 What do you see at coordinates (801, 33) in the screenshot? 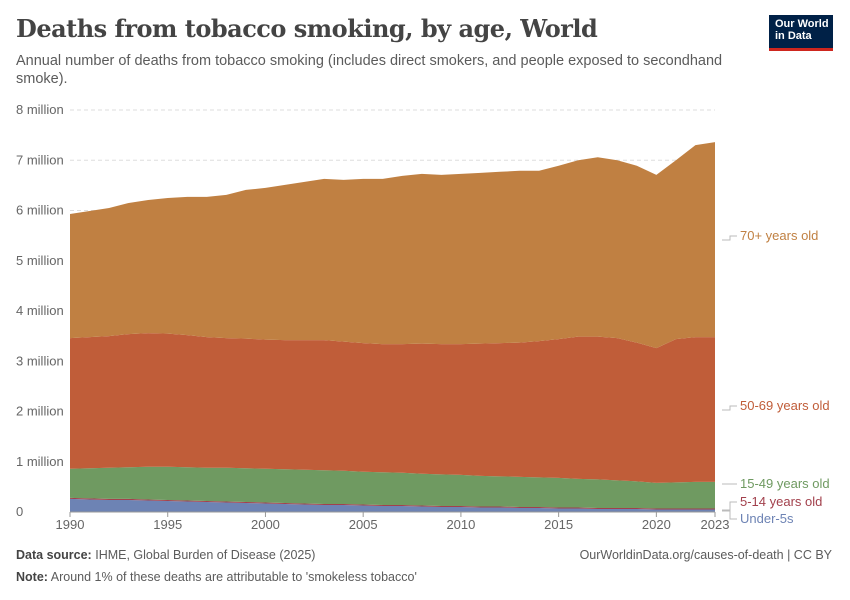
I see `owid-logo: Our World in Data` at bounding box center [801, 33].